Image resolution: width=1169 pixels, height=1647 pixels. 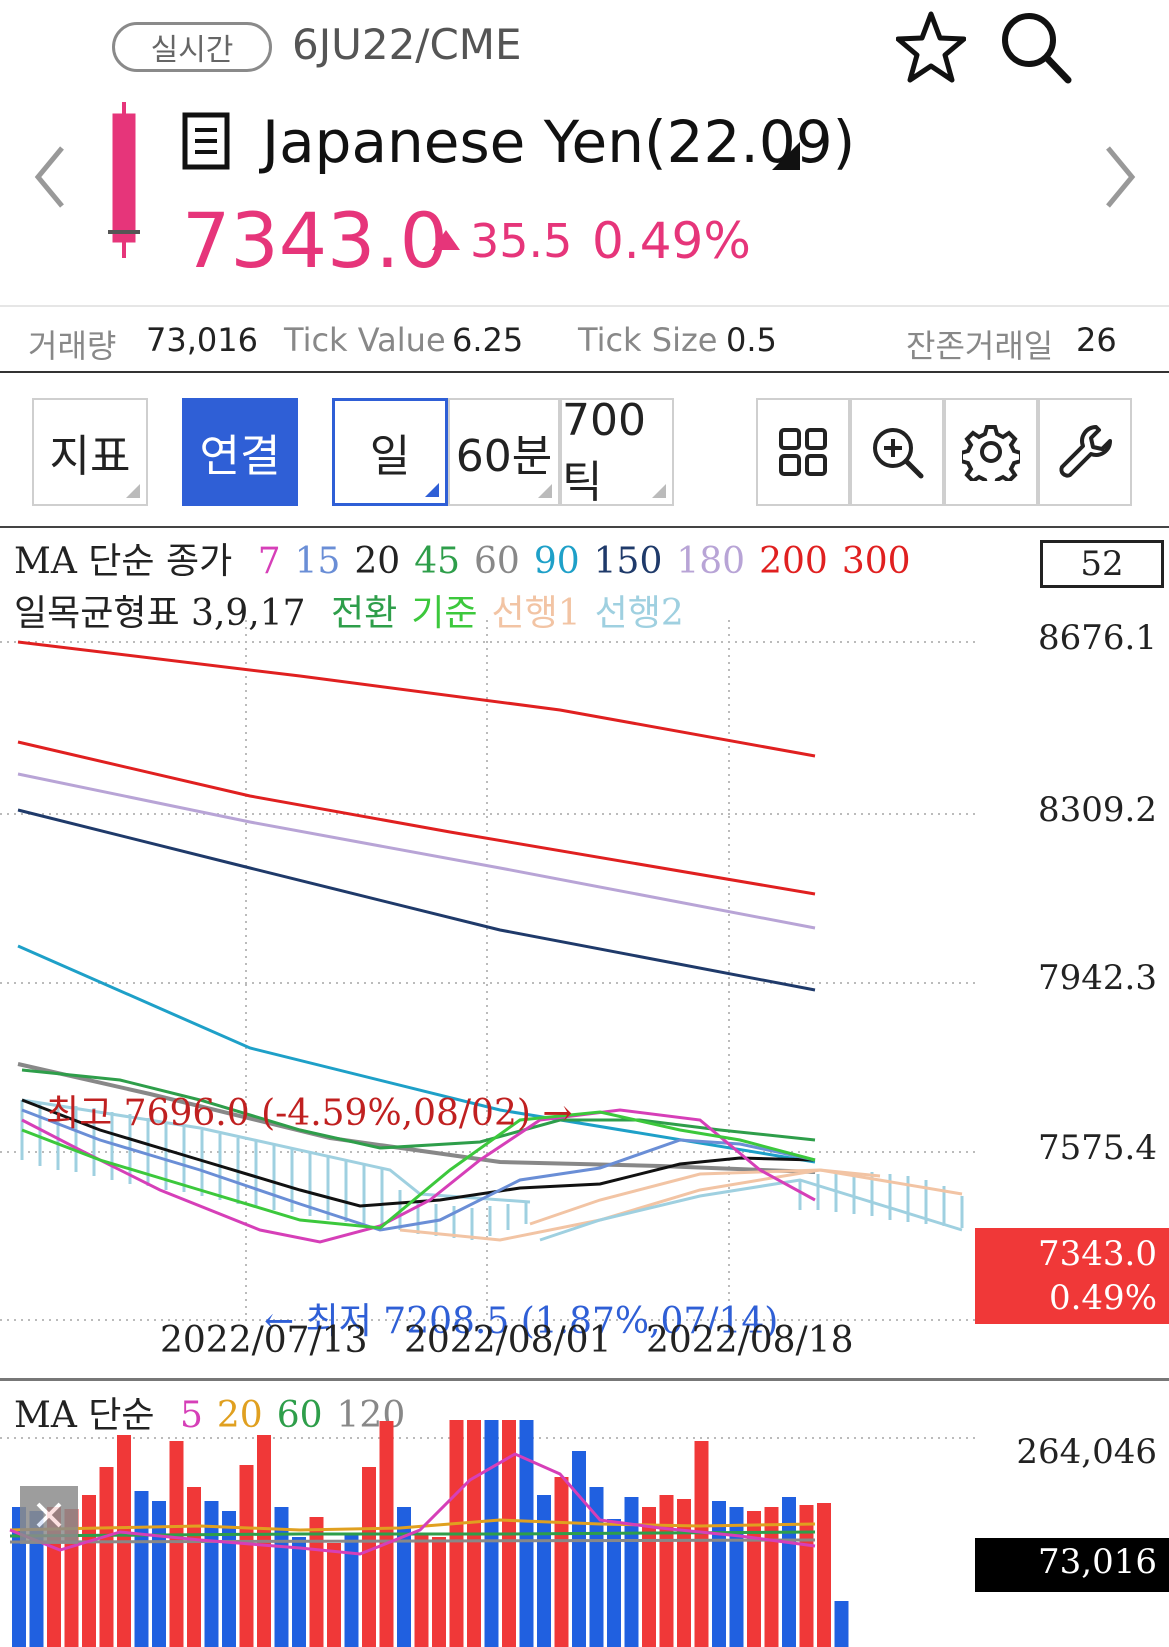 I want to click on ma-legend: MA 단순 종가 7 15 20 45 60 90 150 180 200 300, so click(x=462, y=558).